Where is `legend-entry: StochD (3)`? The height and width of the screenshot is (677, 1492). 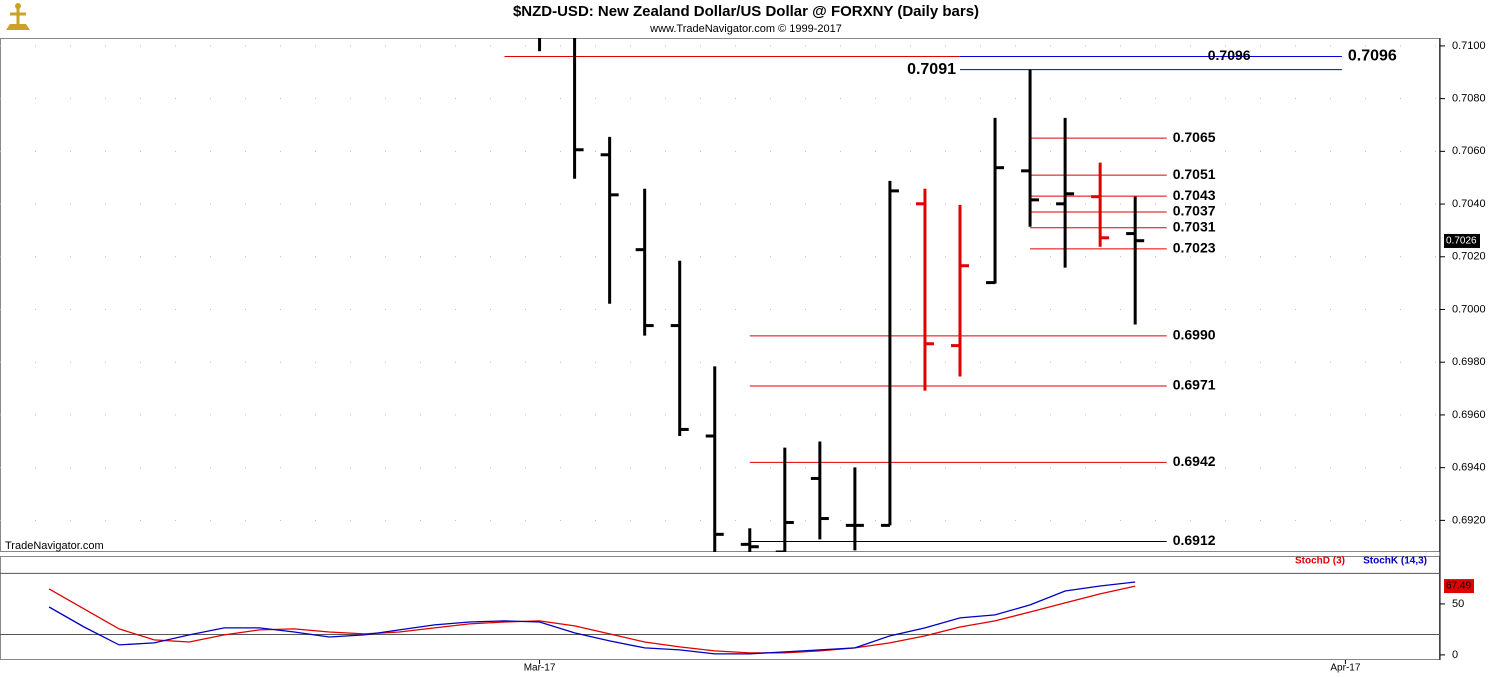
legend-entry: StochD (3) is located at coordinates (1320, 561).